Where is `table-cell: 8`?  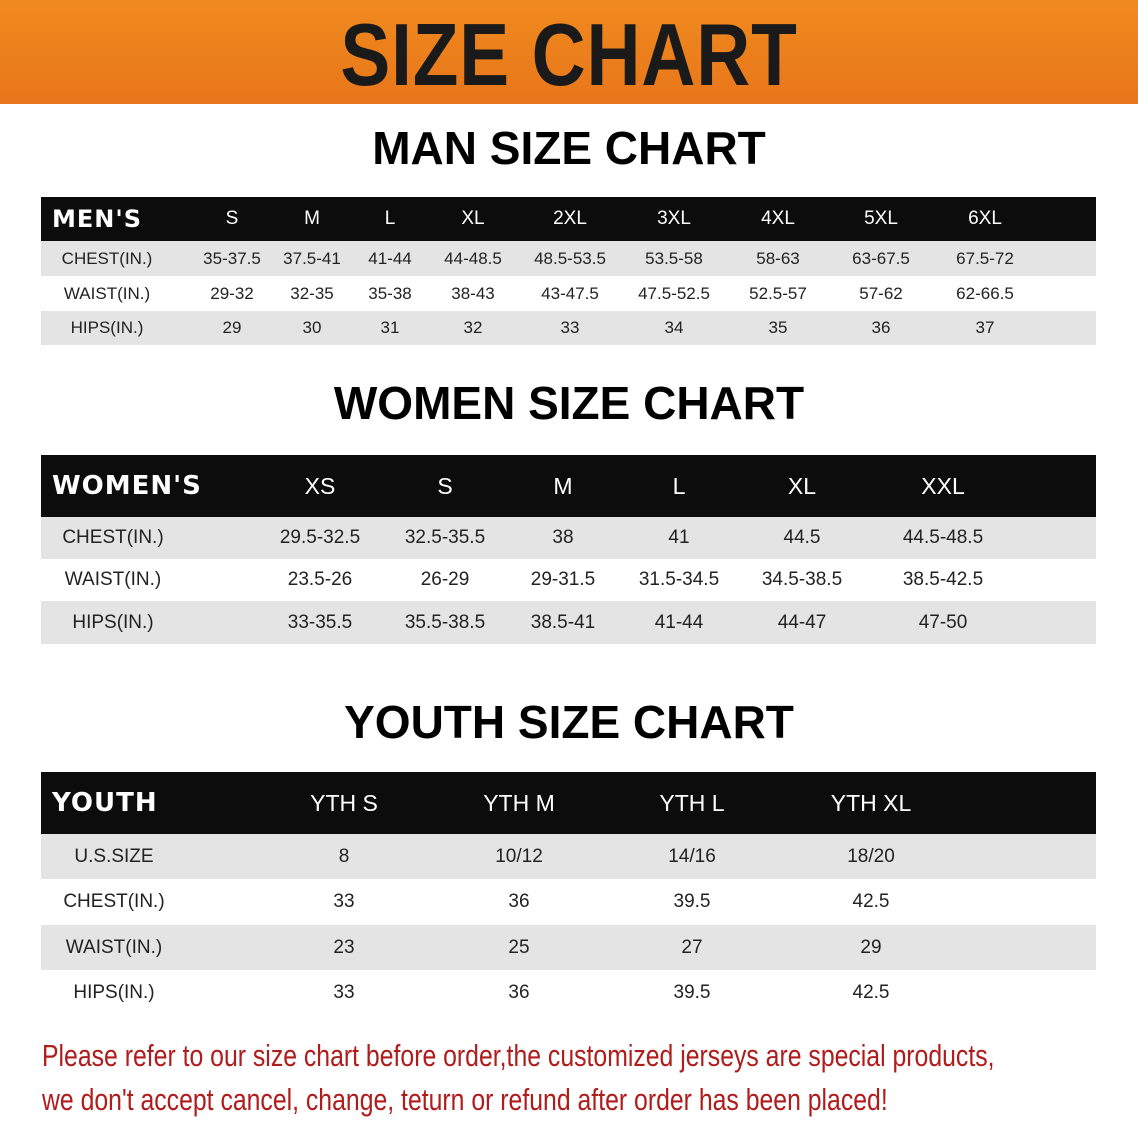 table-cell: 8 is located at coordinates (344, 856).